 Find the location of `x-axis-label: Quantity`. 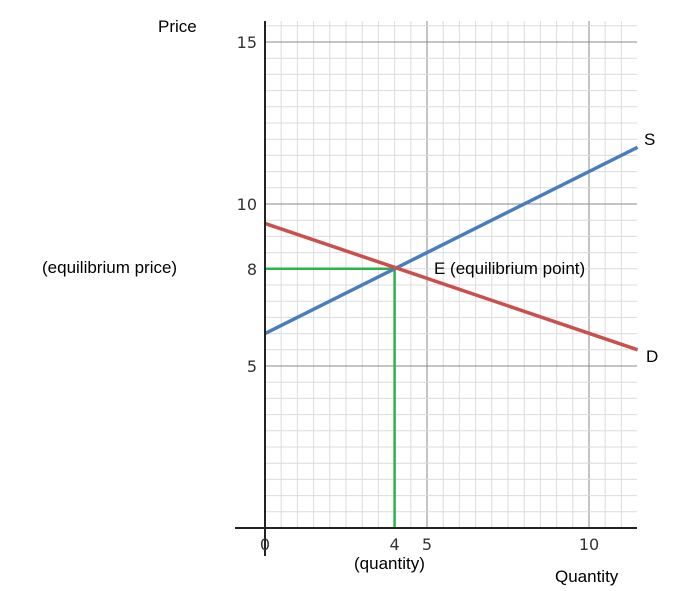

x-axis-label: Quantity is located at coordinates (587, 576).